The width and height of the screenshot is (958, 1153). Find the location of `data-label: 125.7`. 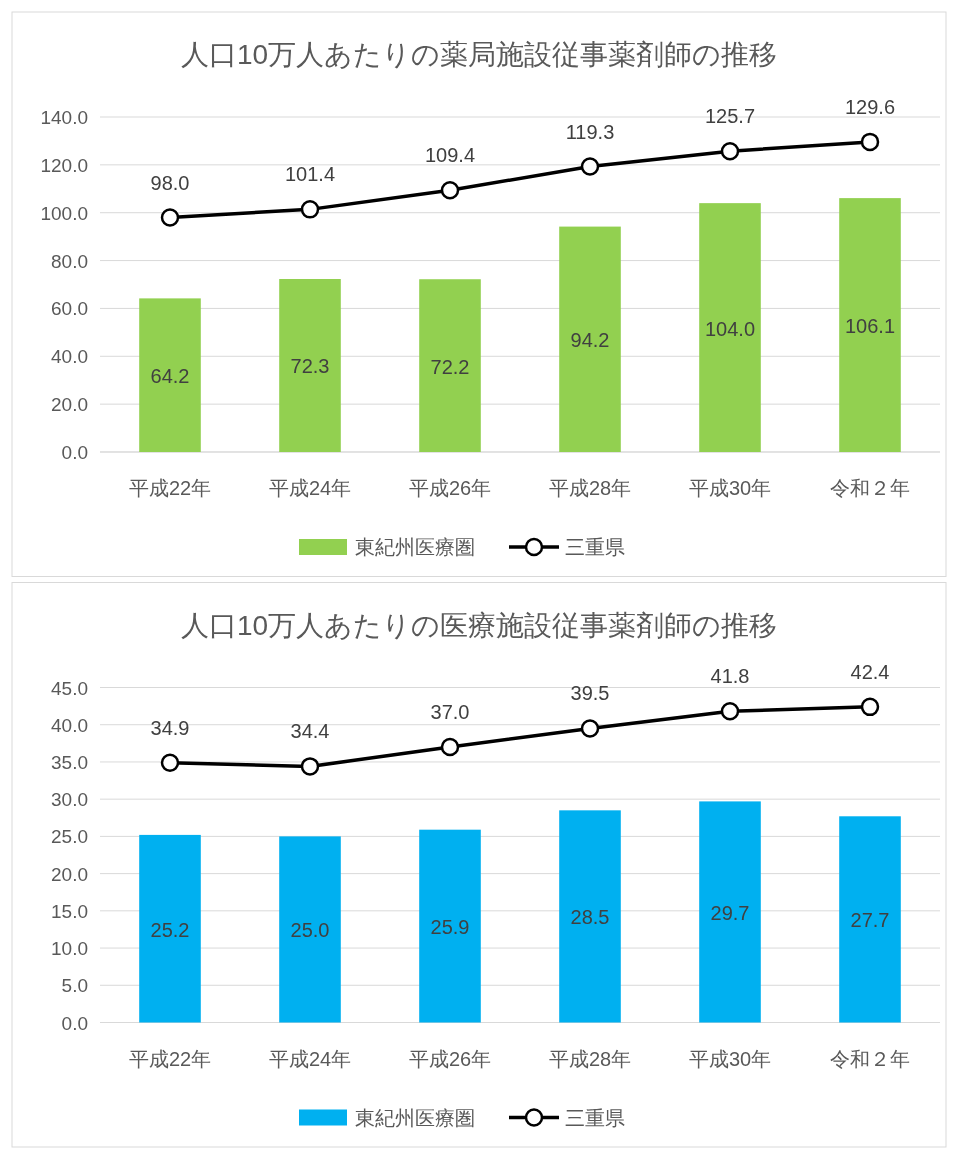

data-label: 125.7 is located at coordinates (730, 116).